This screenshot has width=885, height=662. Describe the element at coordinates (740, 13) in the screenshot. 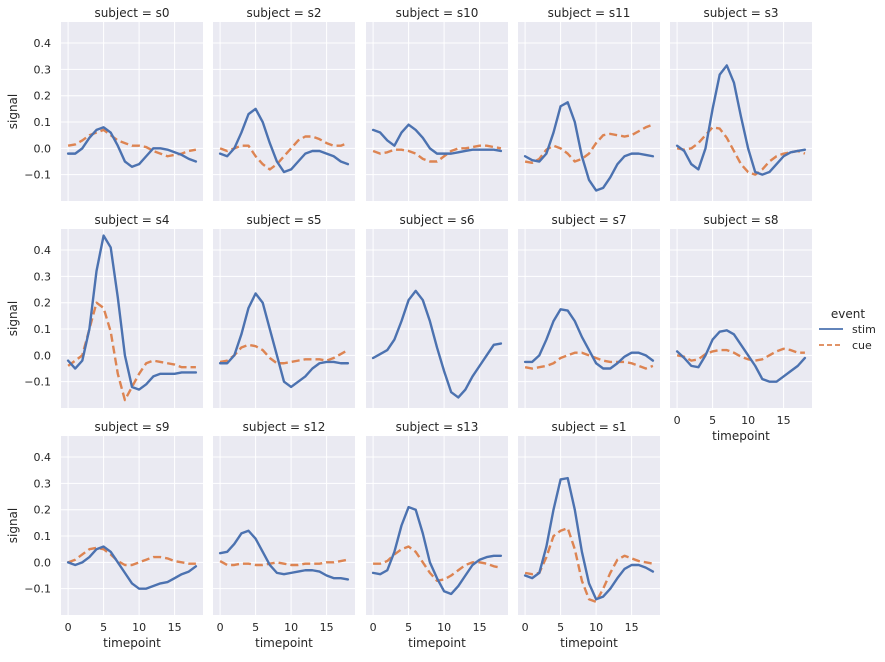

I see `panel-title: subject = s3` at that location.